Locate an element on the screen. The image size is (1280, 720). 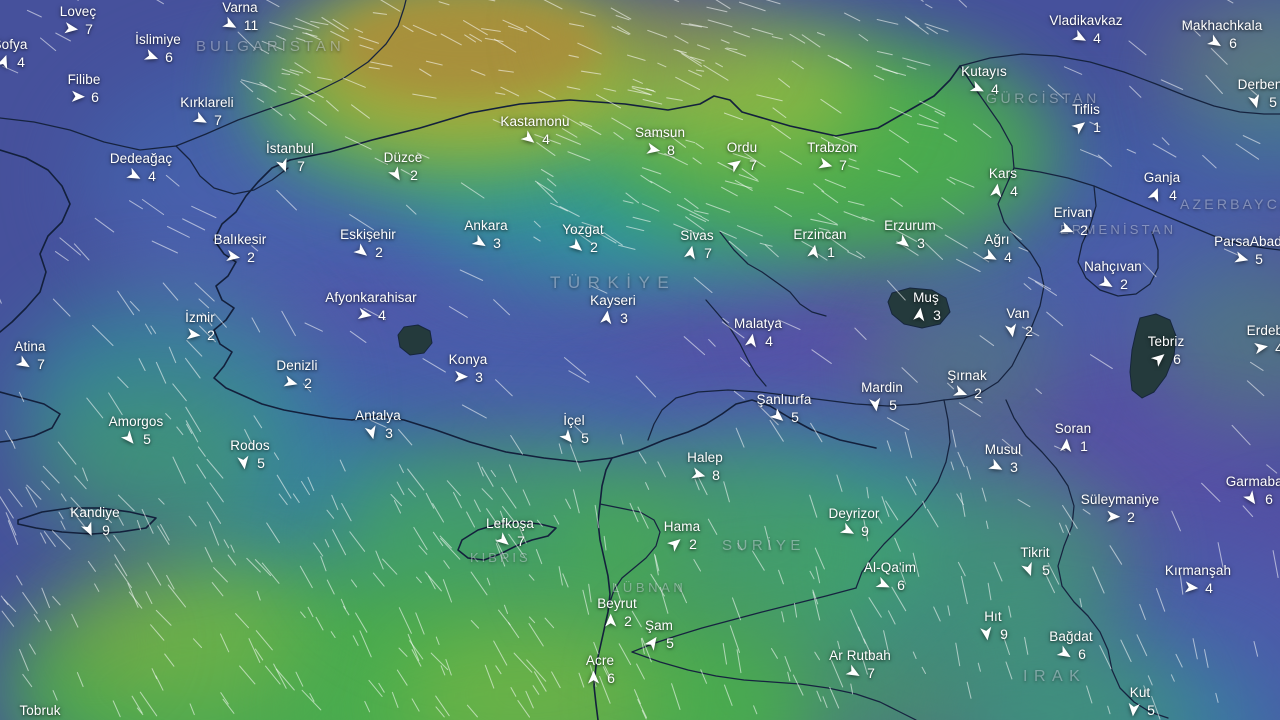
city-wind-marker: Konya 3 is located at coordinates (468, 368).